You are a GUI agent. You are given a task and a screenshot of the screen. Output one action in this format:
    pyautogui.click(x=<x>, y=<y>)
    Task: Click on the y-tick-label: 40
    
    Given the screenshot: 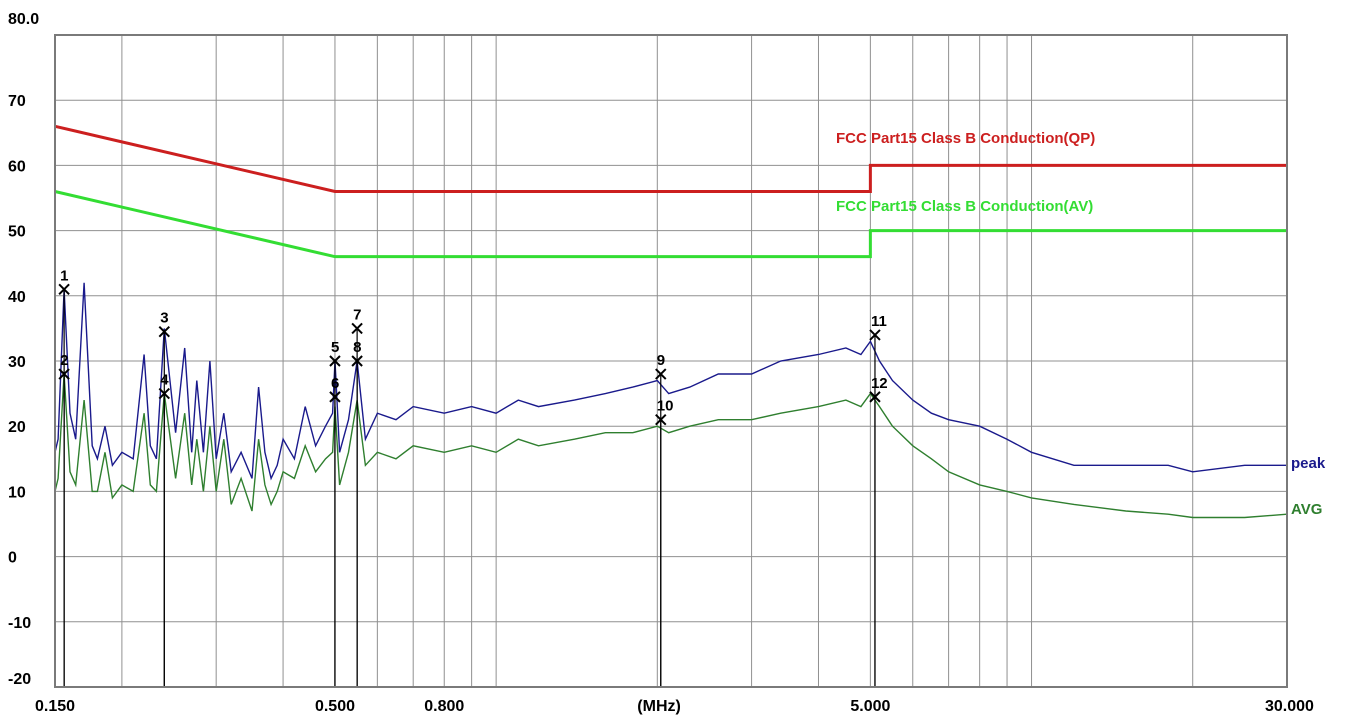 What is the action you would take?
    pyautogui.click(x=17, y=297)
    